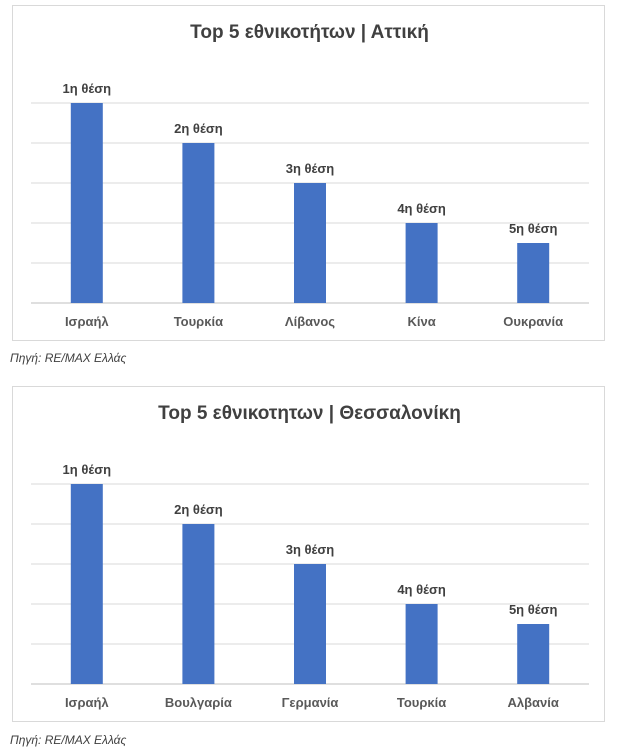 The image size is (618, 753). Describe the element at coordinates (533, 228) in the screenshot. I see `attiki-data-label: 5η θέση` at that location.